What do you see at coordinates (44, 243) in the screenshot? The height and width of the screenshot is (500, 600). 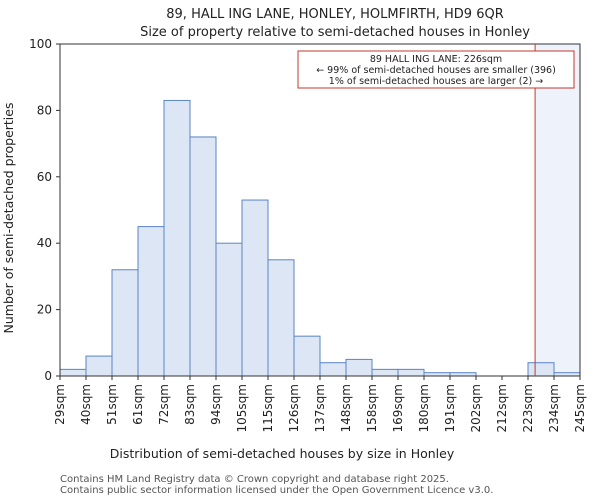 I see `y-tick-label: 40` at bounding box center [44, 243].